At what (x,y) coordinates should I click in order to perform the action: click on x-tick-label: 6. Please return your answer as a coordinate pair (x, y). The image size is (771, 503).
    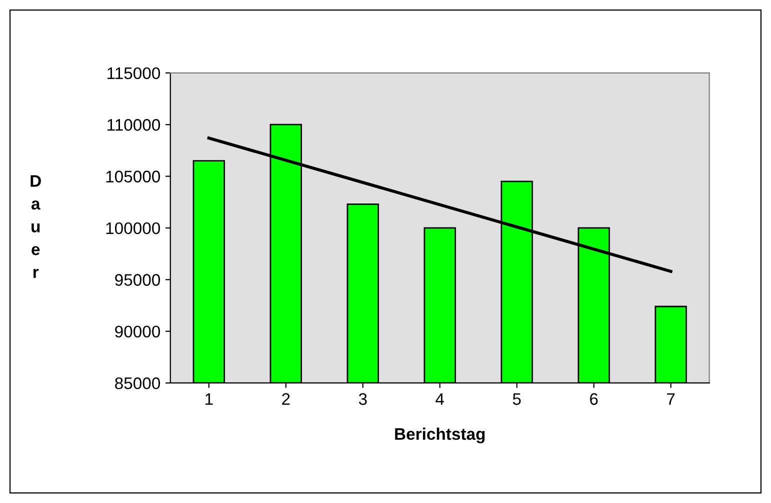
    Looking at the image, I should click on (594, 399).